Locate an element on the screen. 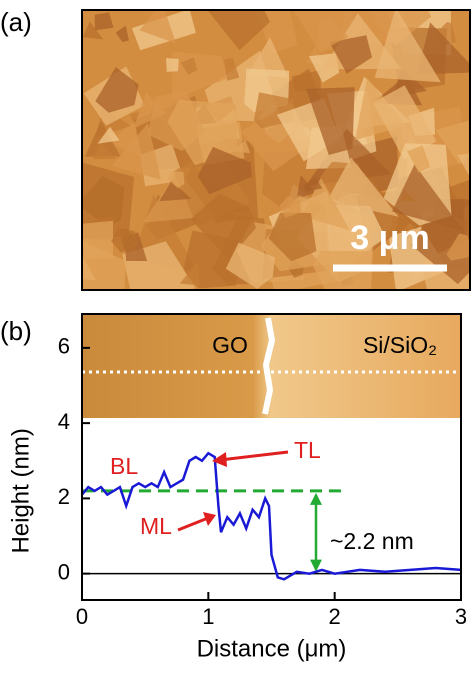 The height and width of the screenshot is (673, 474). x-tick-label: 3 is located at coordinates (461, 616).